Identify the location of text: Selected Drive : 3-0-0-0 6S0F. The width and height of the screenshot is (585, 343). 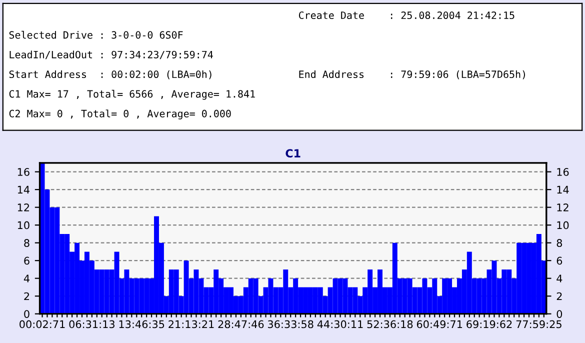
(96, 34).